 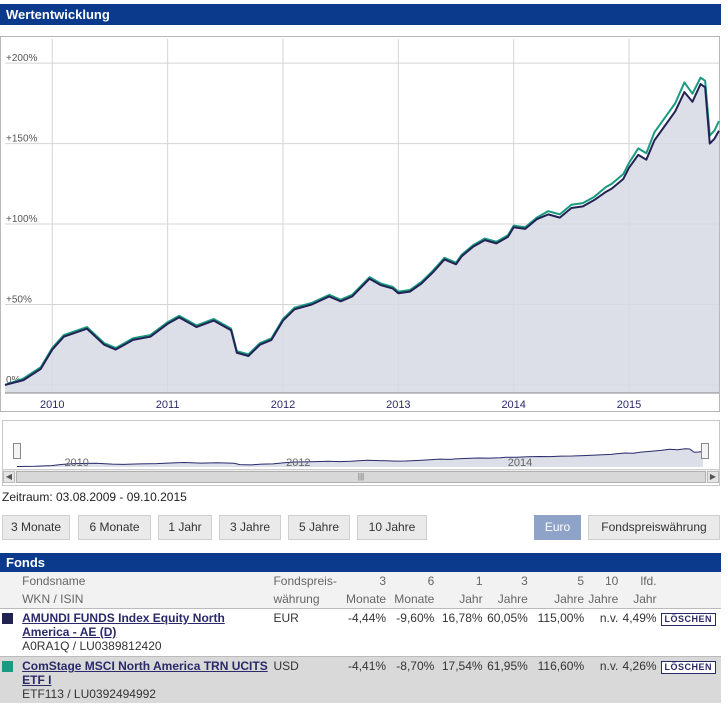 What do you see at coordinates (22, 219) in the screenshot?
I see `y-tick-label: +100%` at bounding box center [22, 219].